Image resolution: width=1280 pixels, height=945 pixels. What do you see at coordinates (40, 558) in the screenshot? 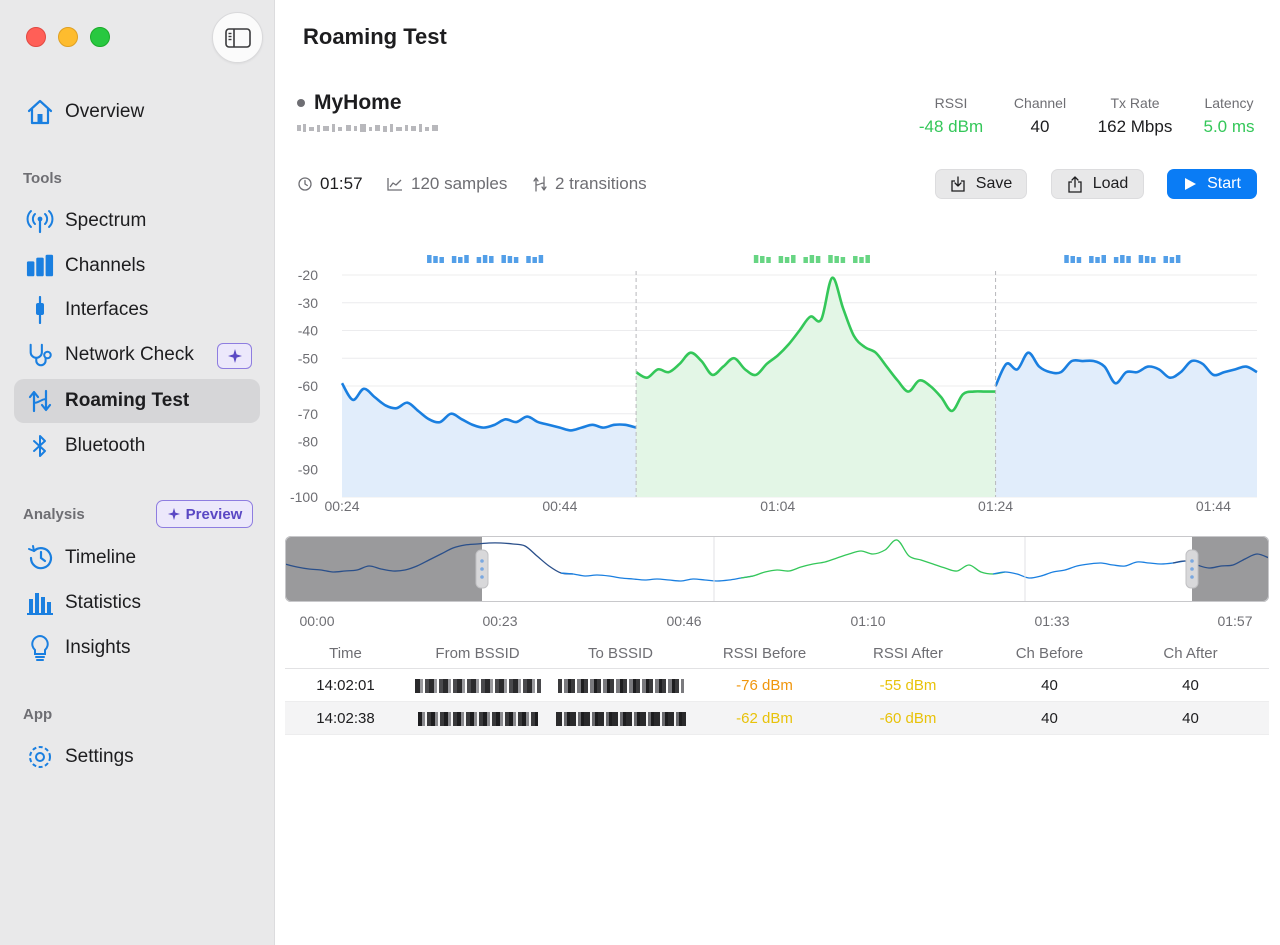
I see `history-icon` at bounding box center [40, 558].